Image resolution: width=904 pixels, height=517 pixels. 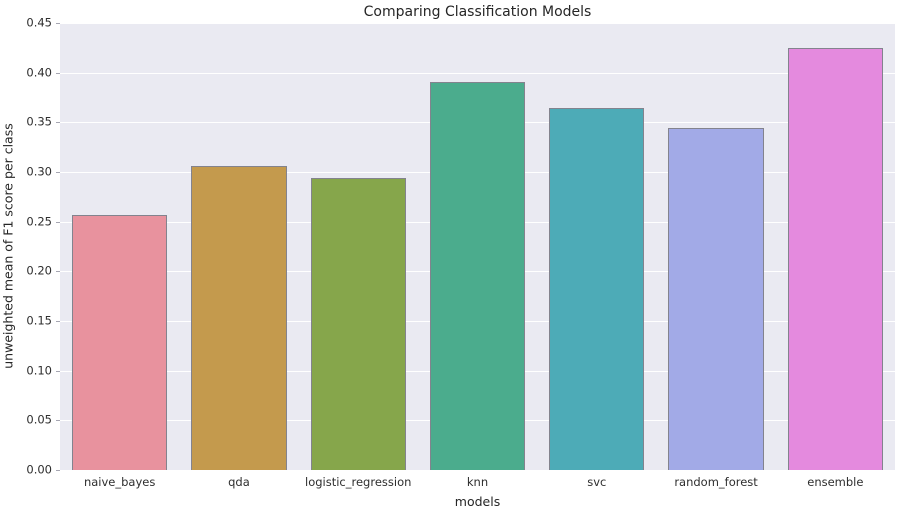 I want to click on y-tick-label: 0.00, so click(x=39, y=469).